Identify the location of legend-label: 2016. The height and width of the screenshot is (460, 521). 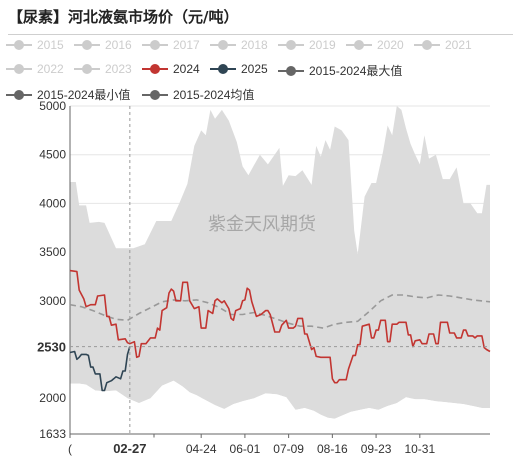
(118, 45).